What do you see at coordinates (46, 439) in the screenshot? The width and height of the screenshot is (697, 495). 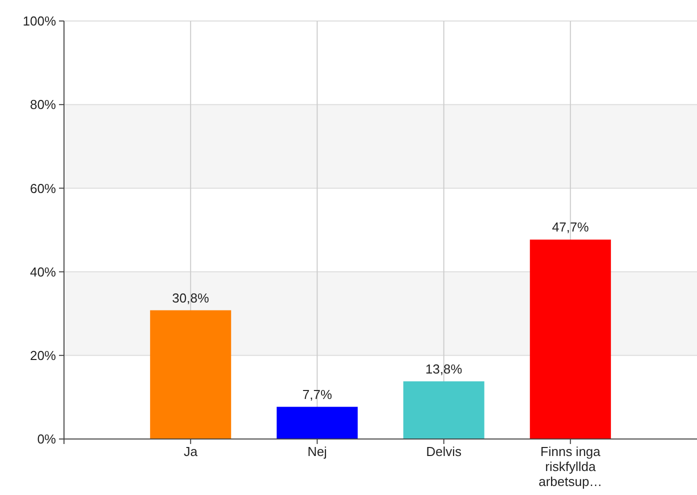 I see `y-tick-label: 0%` at bounding box center [46, 439].